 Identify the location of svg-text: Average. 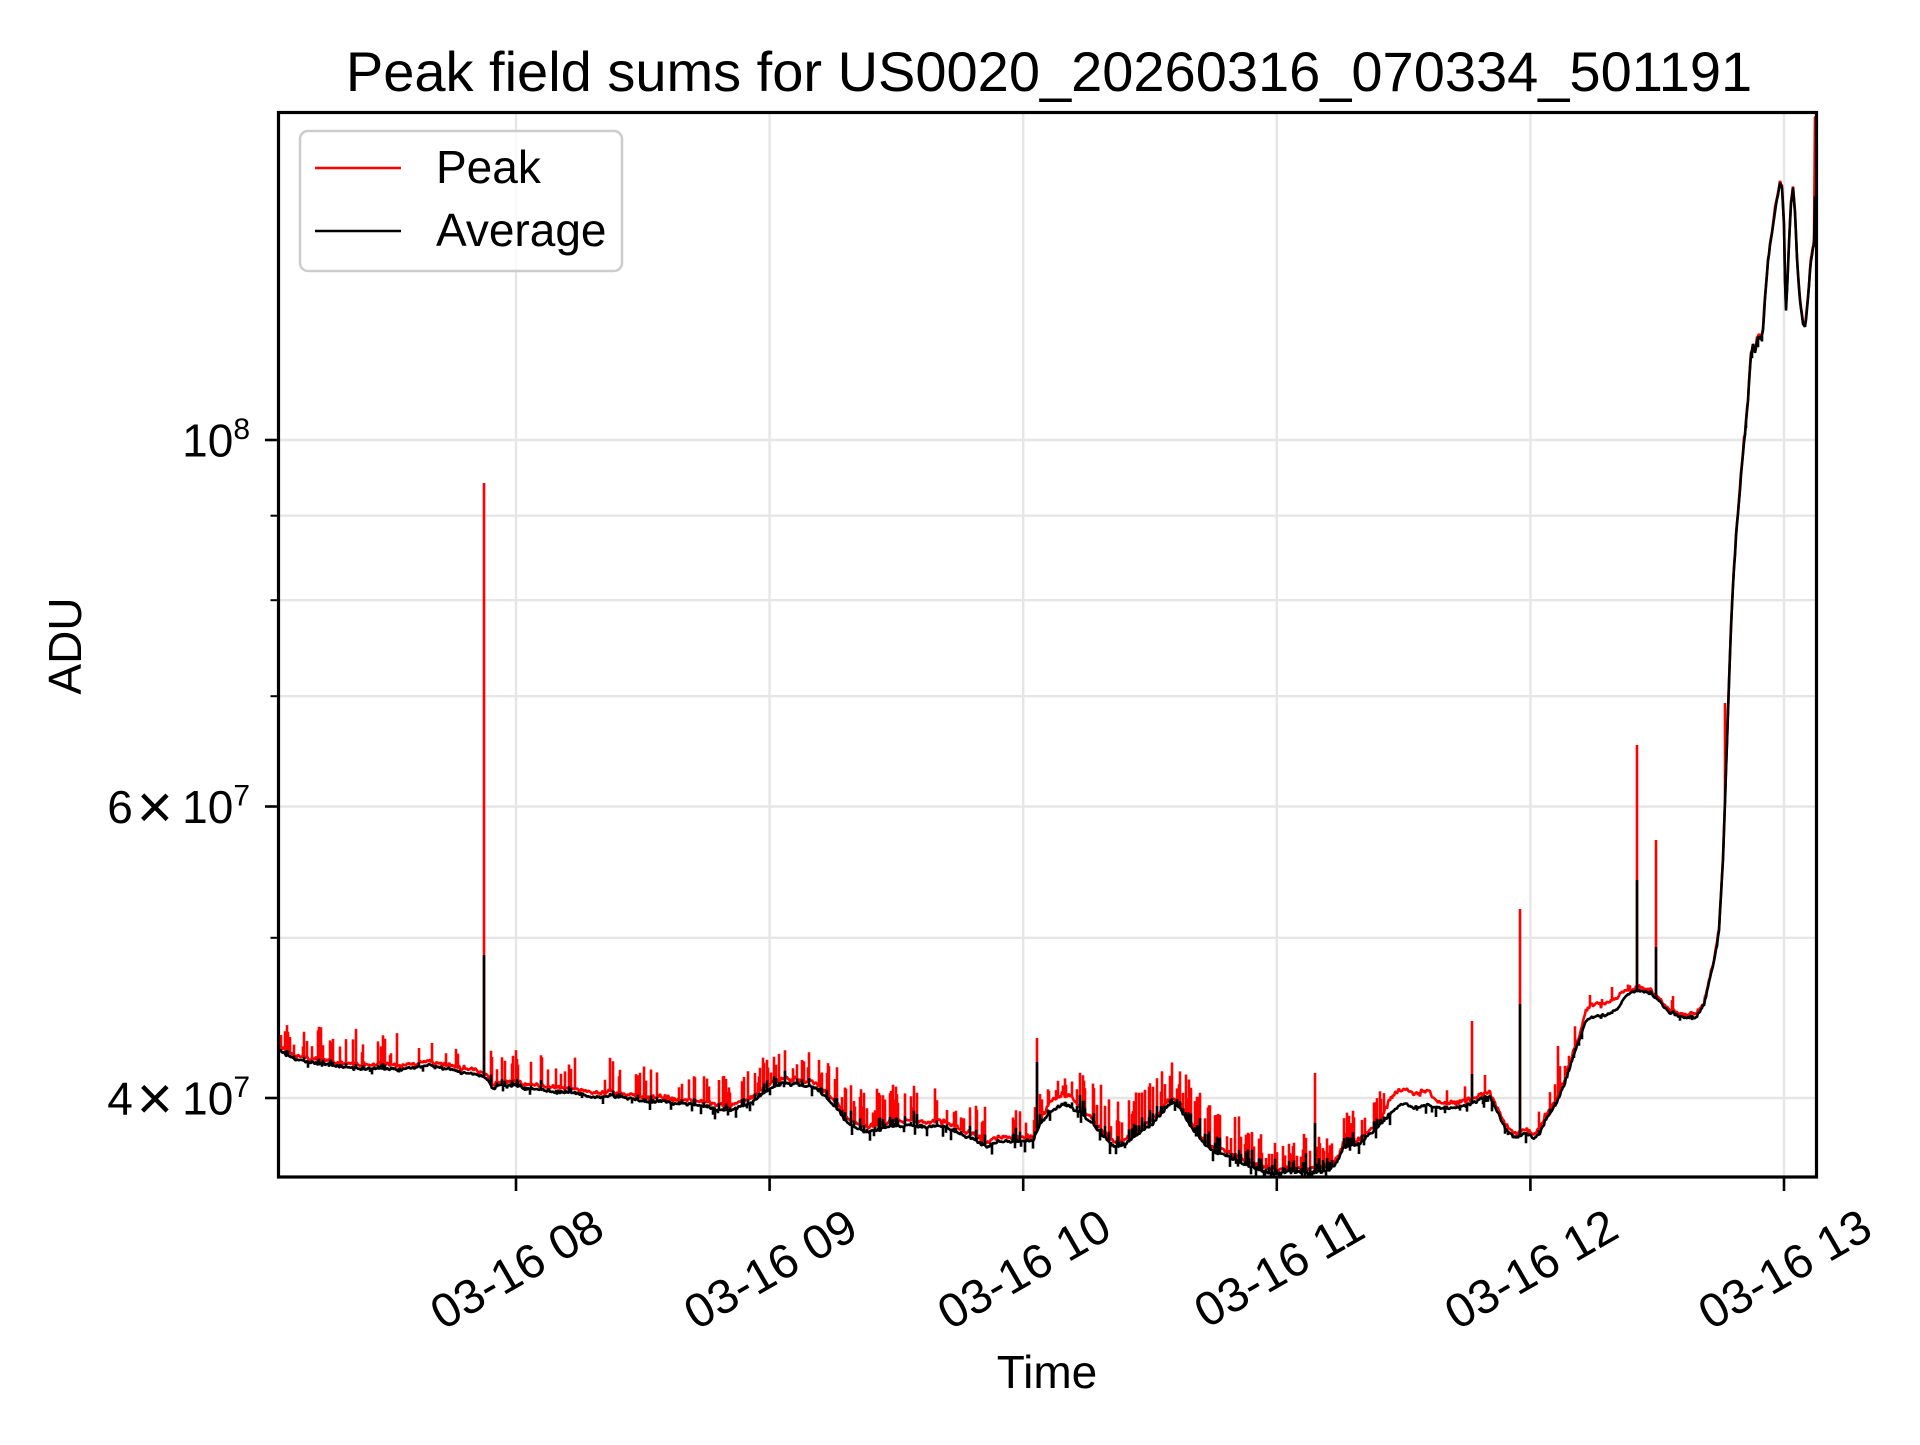
(521, 230).